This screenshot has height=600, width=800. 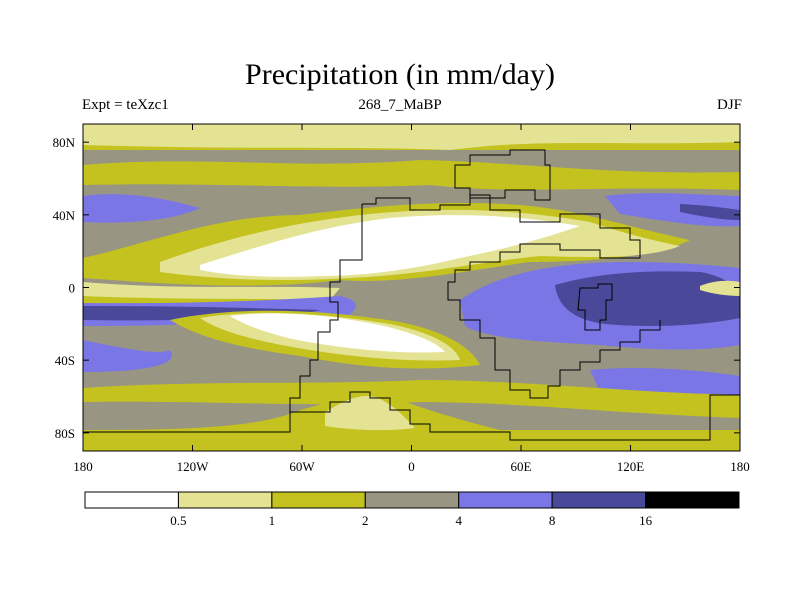 I want to click on south-yellow-band, so click(x=411, y=399).